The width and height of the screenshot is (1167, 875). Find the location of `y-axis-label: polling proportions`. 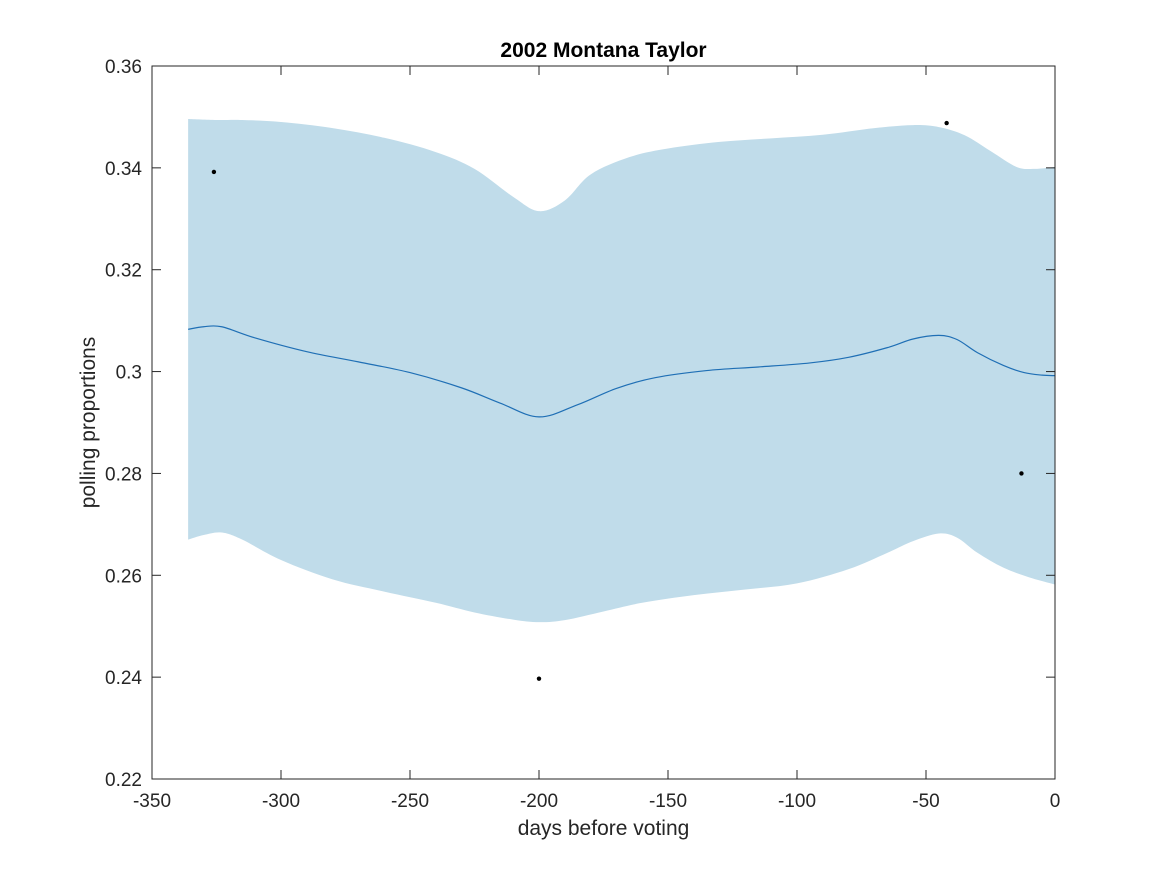

y-axis-label: polling proportions is located at coordinates (88, 423).